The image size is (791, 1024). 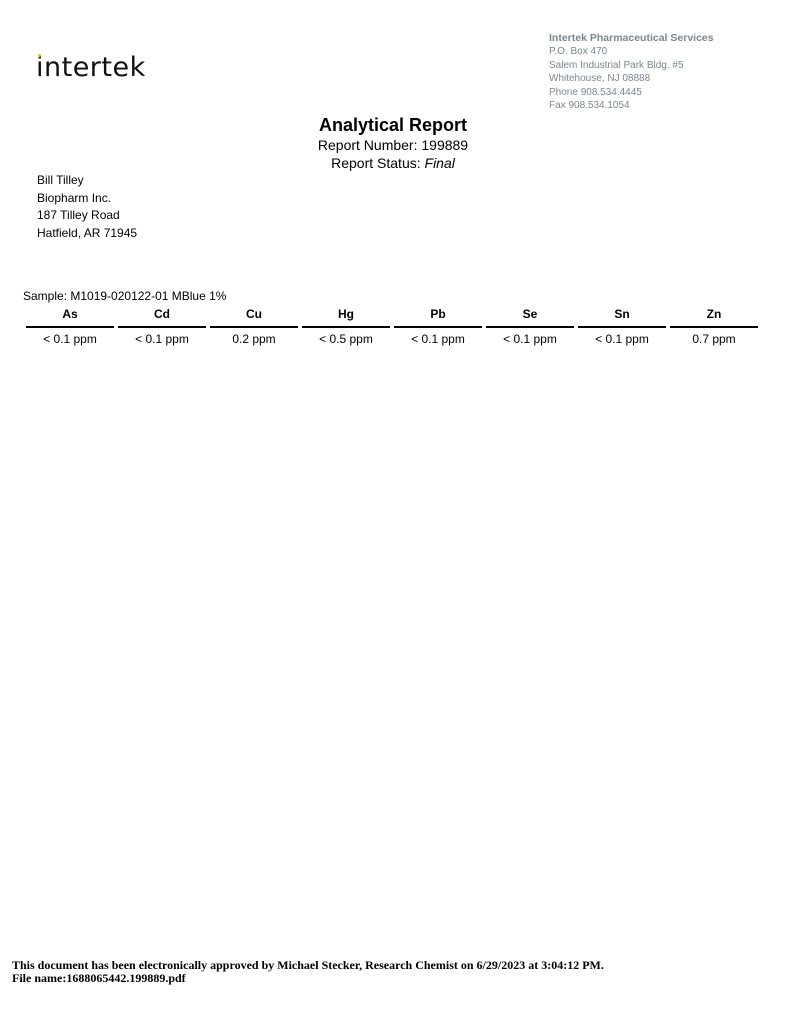 I want to click on column-header-sn: Sn, so click(x=622, y=316).